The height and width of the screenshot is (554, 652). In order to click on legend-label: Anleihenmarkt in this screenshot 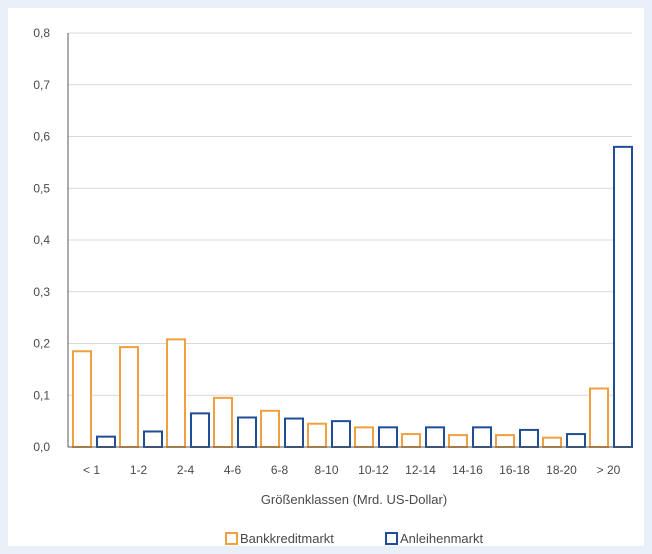, I will do `click(441, 538)`.